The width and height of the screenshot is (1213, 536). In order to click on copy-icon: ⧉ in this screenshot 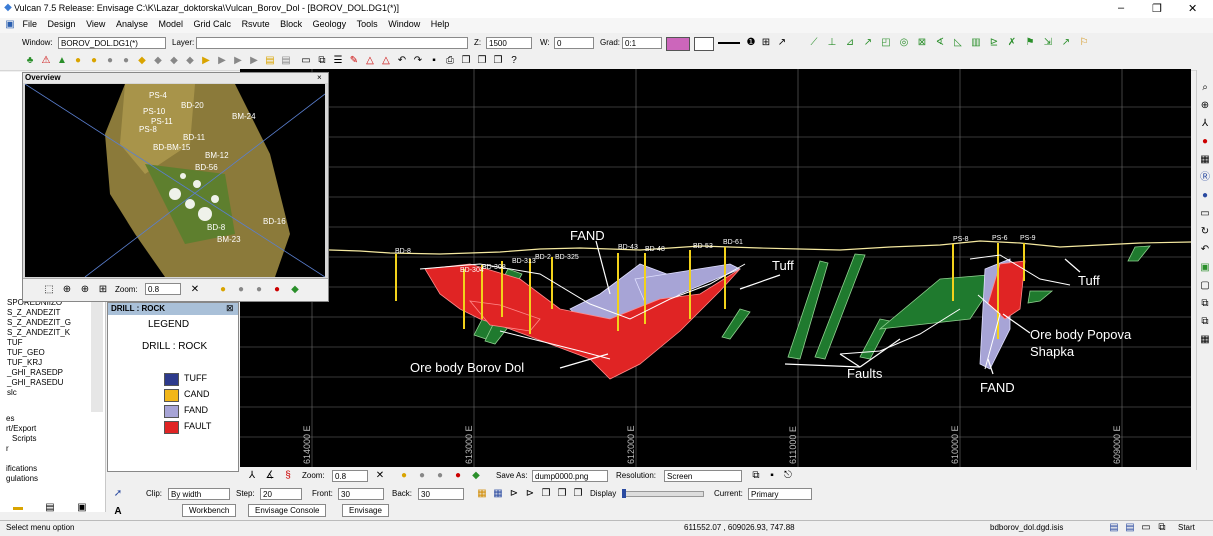, I will do `click(322, 60)`.